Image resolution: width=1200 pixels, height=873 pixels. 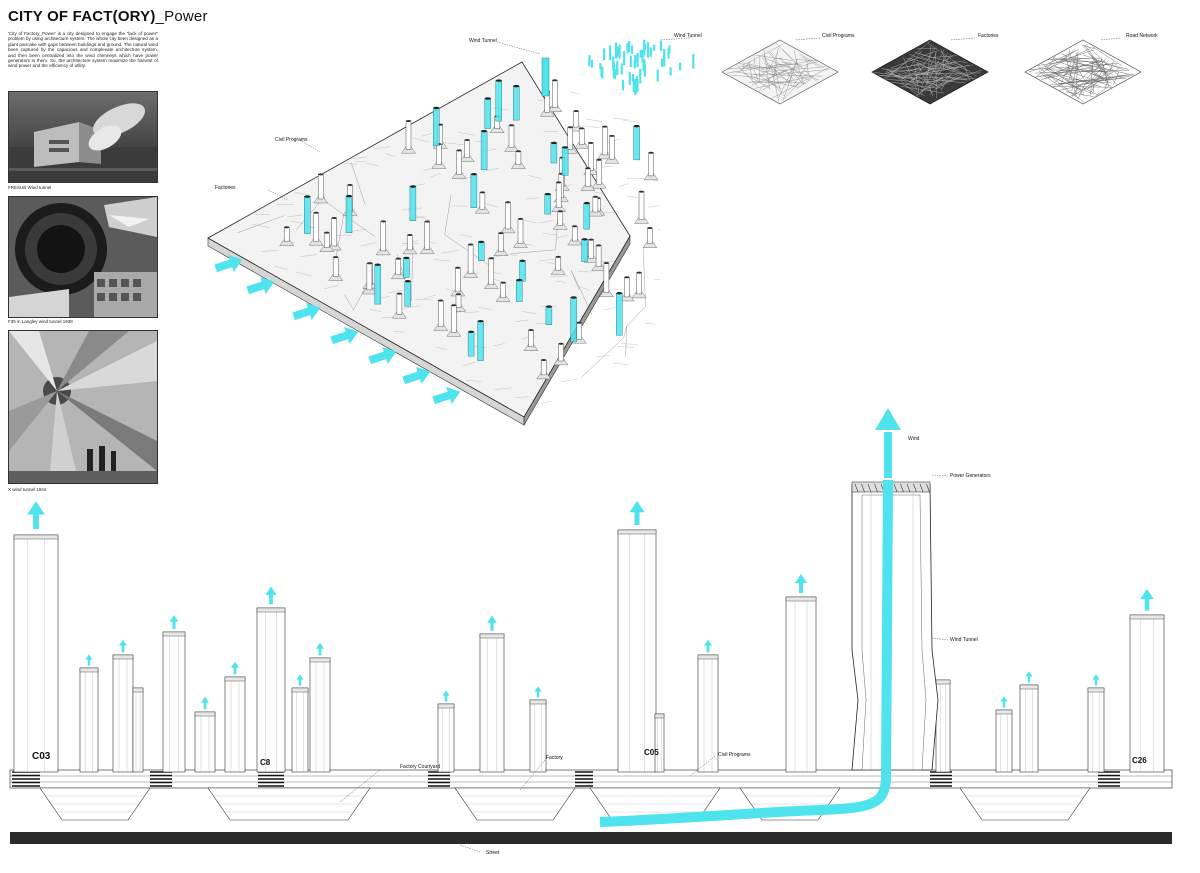 What do you see at coordinates (83, 257) in the screenshot?
I see `photo-2-image` at bounding box center [83, 257].